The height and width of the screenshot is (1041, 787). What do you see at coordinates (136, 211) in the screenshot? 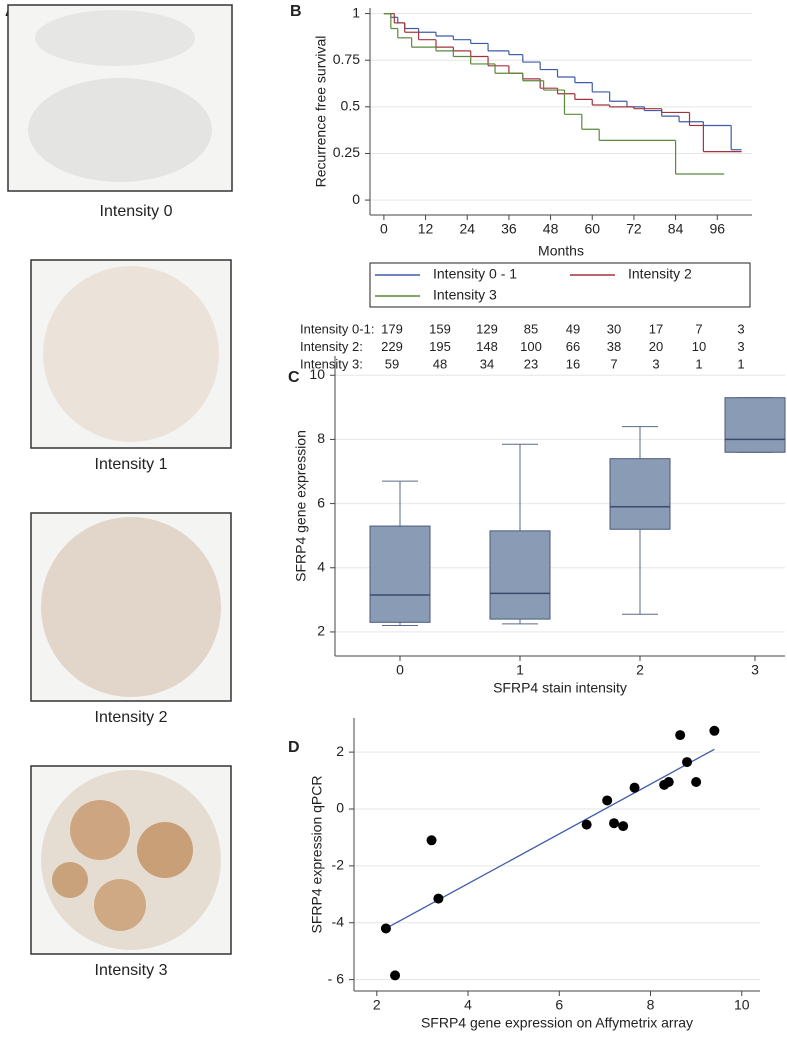
I see `caption: Intensity 0` at bounding box center [136, 211].